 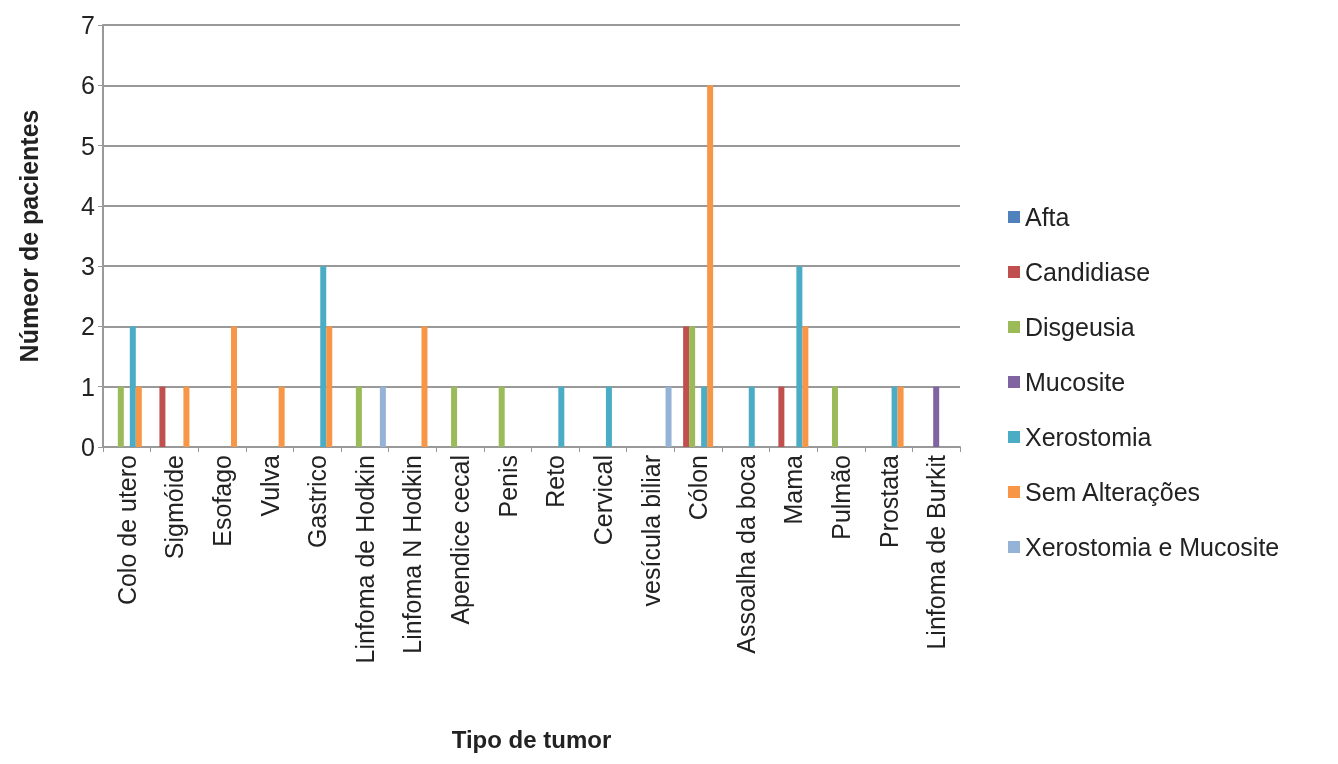 I want to click on legend-label: Disgeusia, so click(x=1080, y=327).